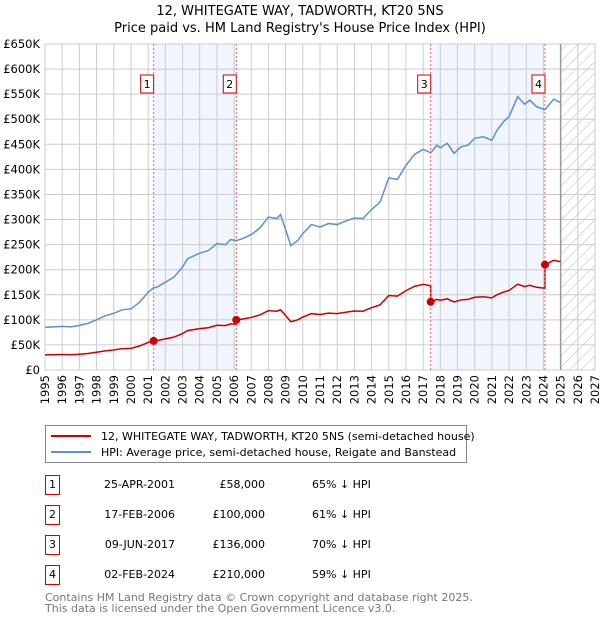  Describe the element at coordinates (52, 485) in the screenshot. I see `sale-number: 1` at that location.